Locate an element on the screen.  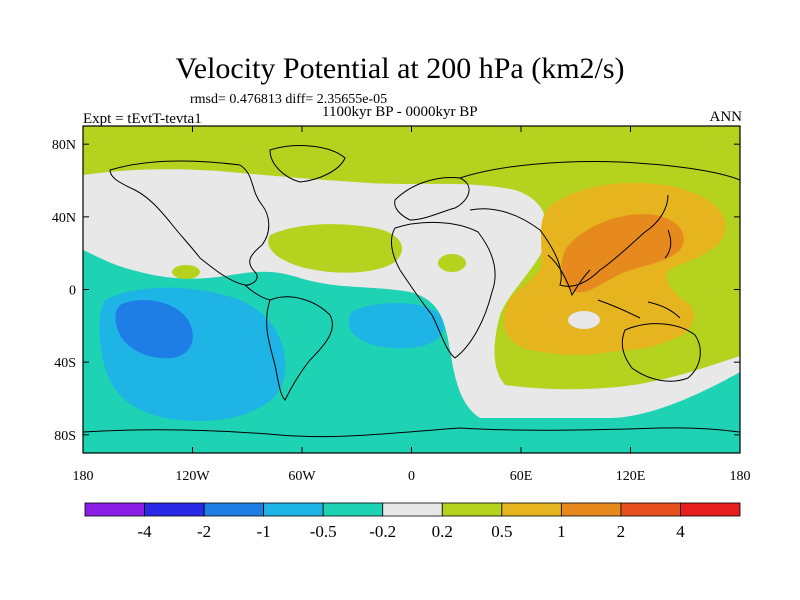
coast-australia is located at coordinates (661, 352).